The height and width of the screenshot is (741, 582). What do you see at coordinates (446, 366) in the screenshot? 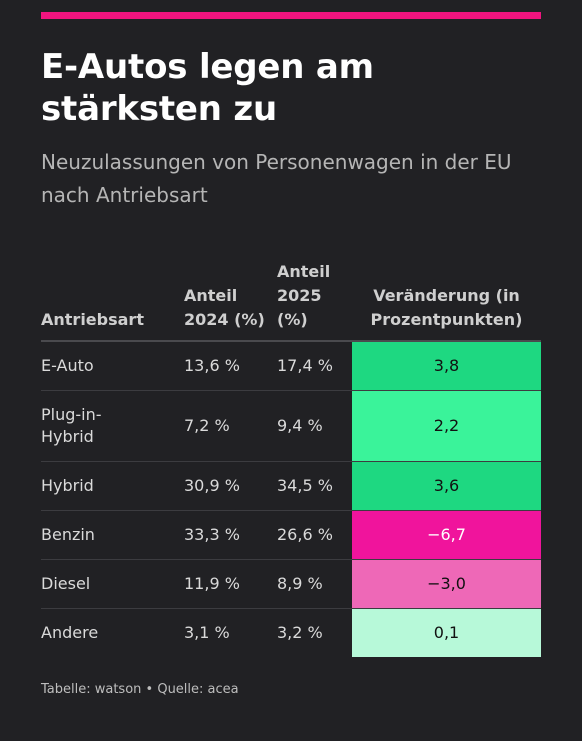
I see `cell-change: 3,8` at bounding box center [446, 366].